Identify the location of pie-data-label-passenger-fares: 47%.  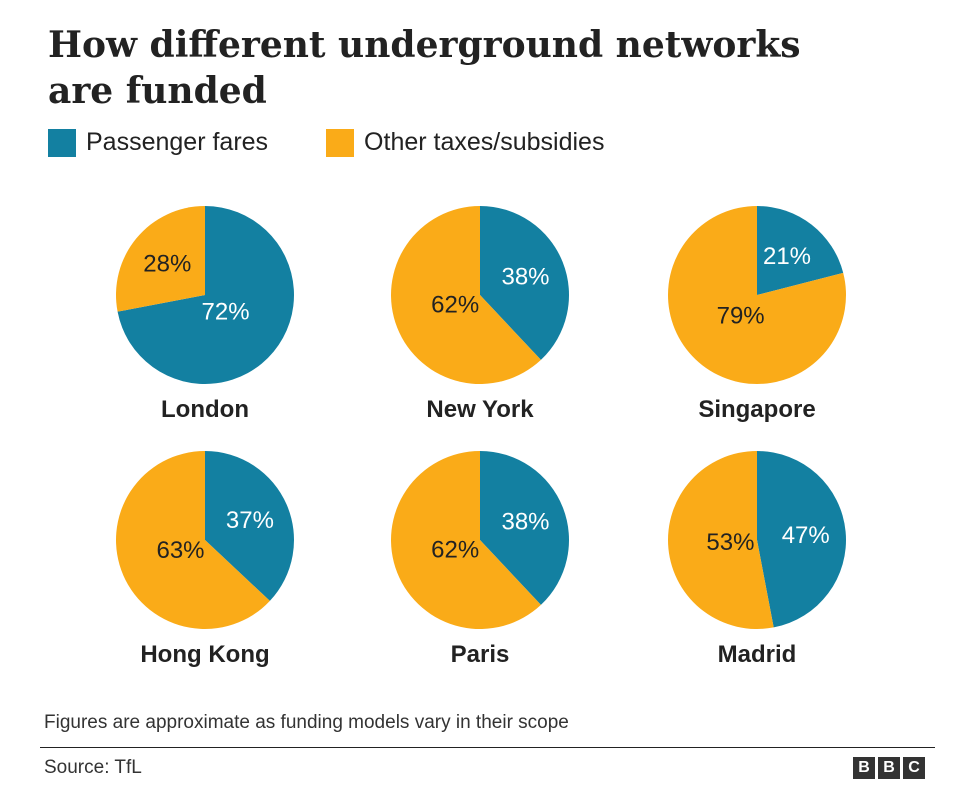
(806, 535).